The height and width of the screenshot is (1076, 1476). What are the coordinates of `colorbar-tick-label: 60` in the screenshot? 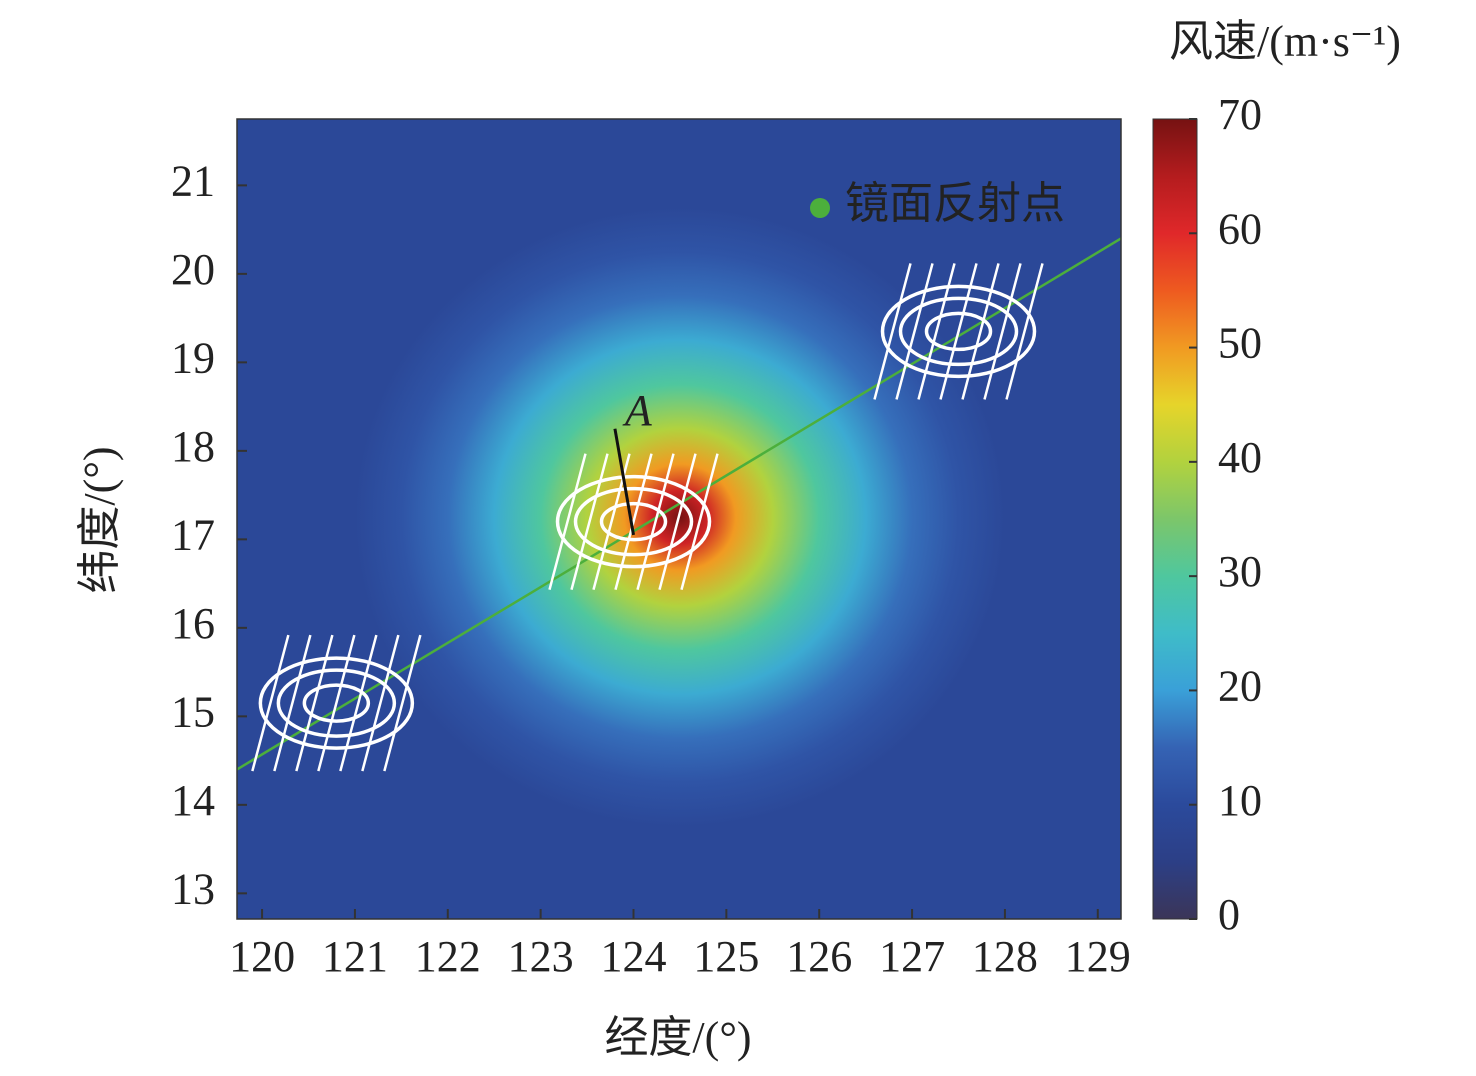 It's located at (1240, 228).